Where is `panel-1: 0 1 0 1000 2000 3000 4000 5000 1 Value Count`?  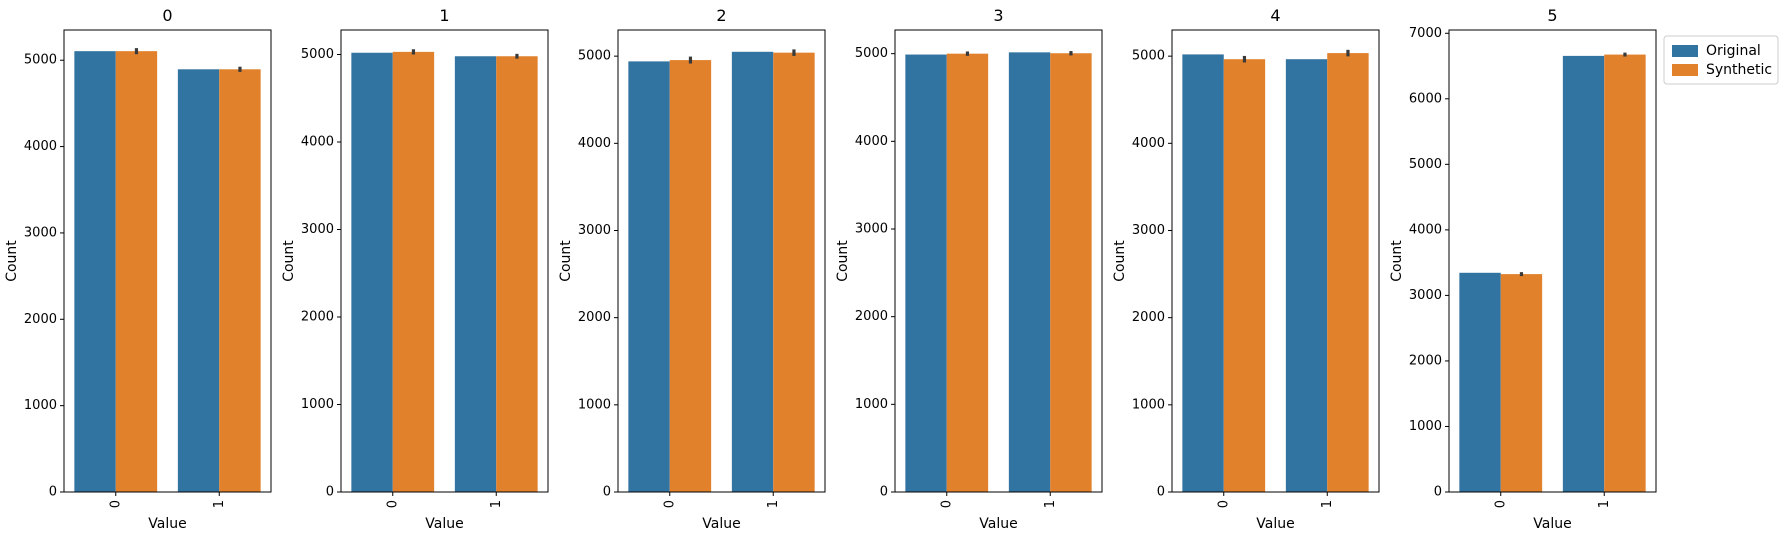 panel-1: 0 1 0 1000 2000 3000 4000 5000 1 Value Count is located at coordinates (415, 269).